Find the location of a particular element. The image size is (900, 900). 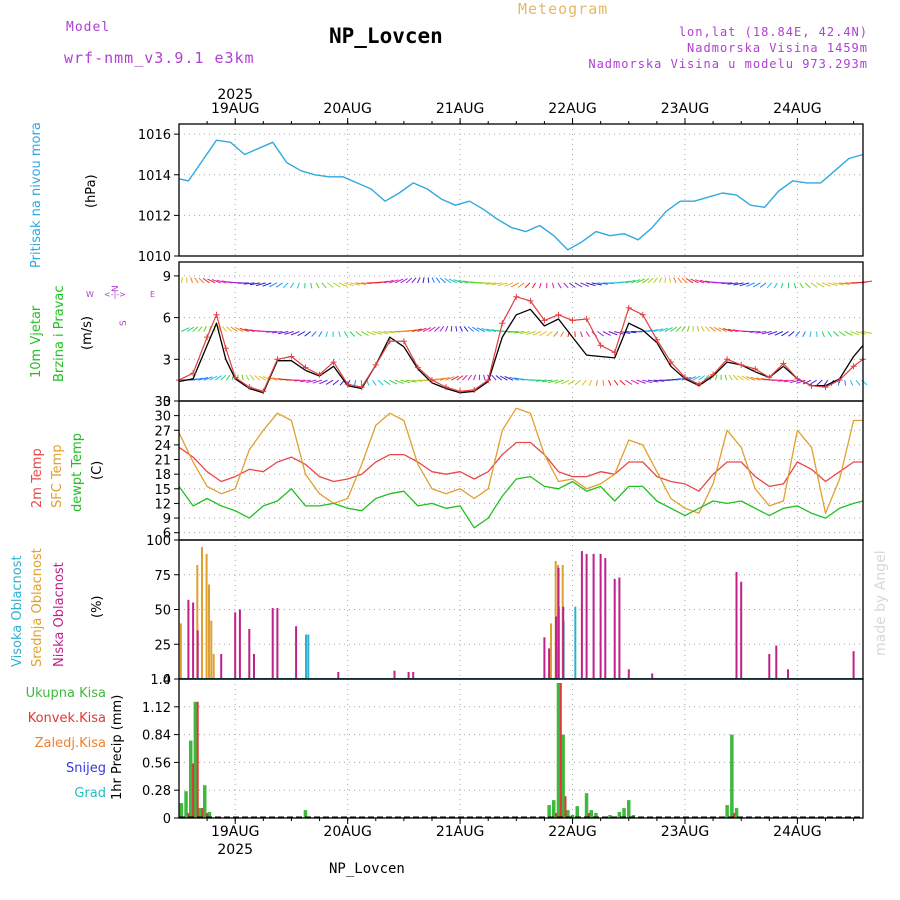

panel-frame is located at coordinates (521, 748).